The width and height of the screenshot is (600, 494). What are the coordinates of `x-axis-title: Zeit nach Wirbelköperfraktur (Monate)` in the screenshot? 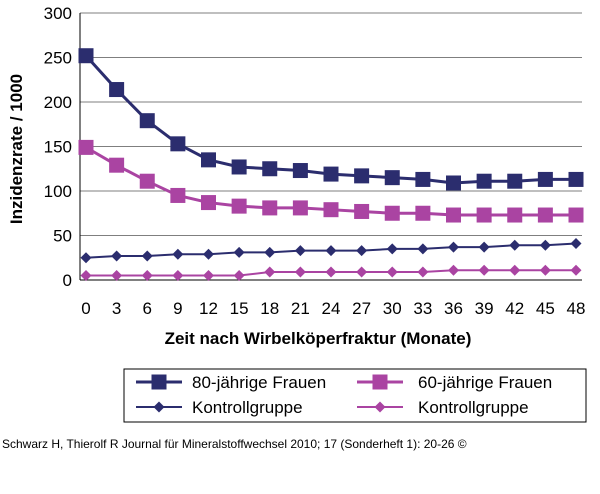 It's located at (318, 338).